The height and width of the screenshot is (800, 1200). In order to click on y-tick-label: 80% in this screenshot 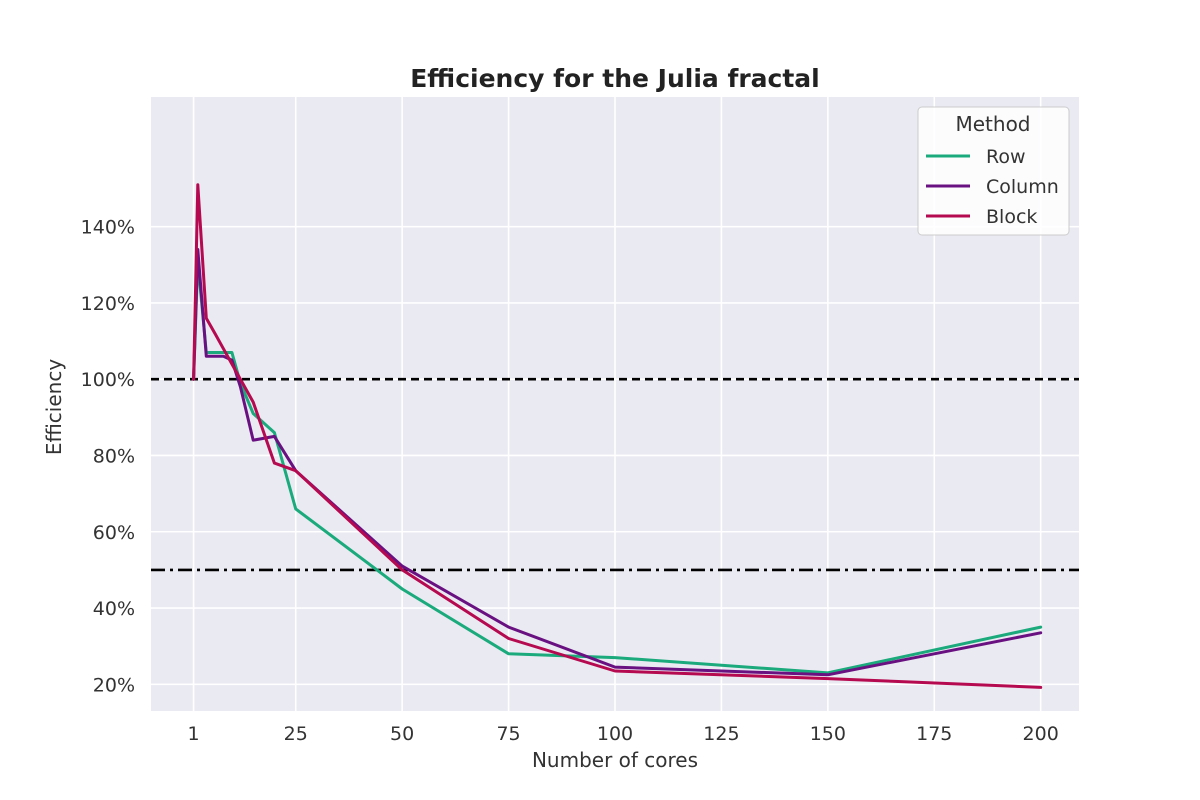, I will do `click(114, 456)`.